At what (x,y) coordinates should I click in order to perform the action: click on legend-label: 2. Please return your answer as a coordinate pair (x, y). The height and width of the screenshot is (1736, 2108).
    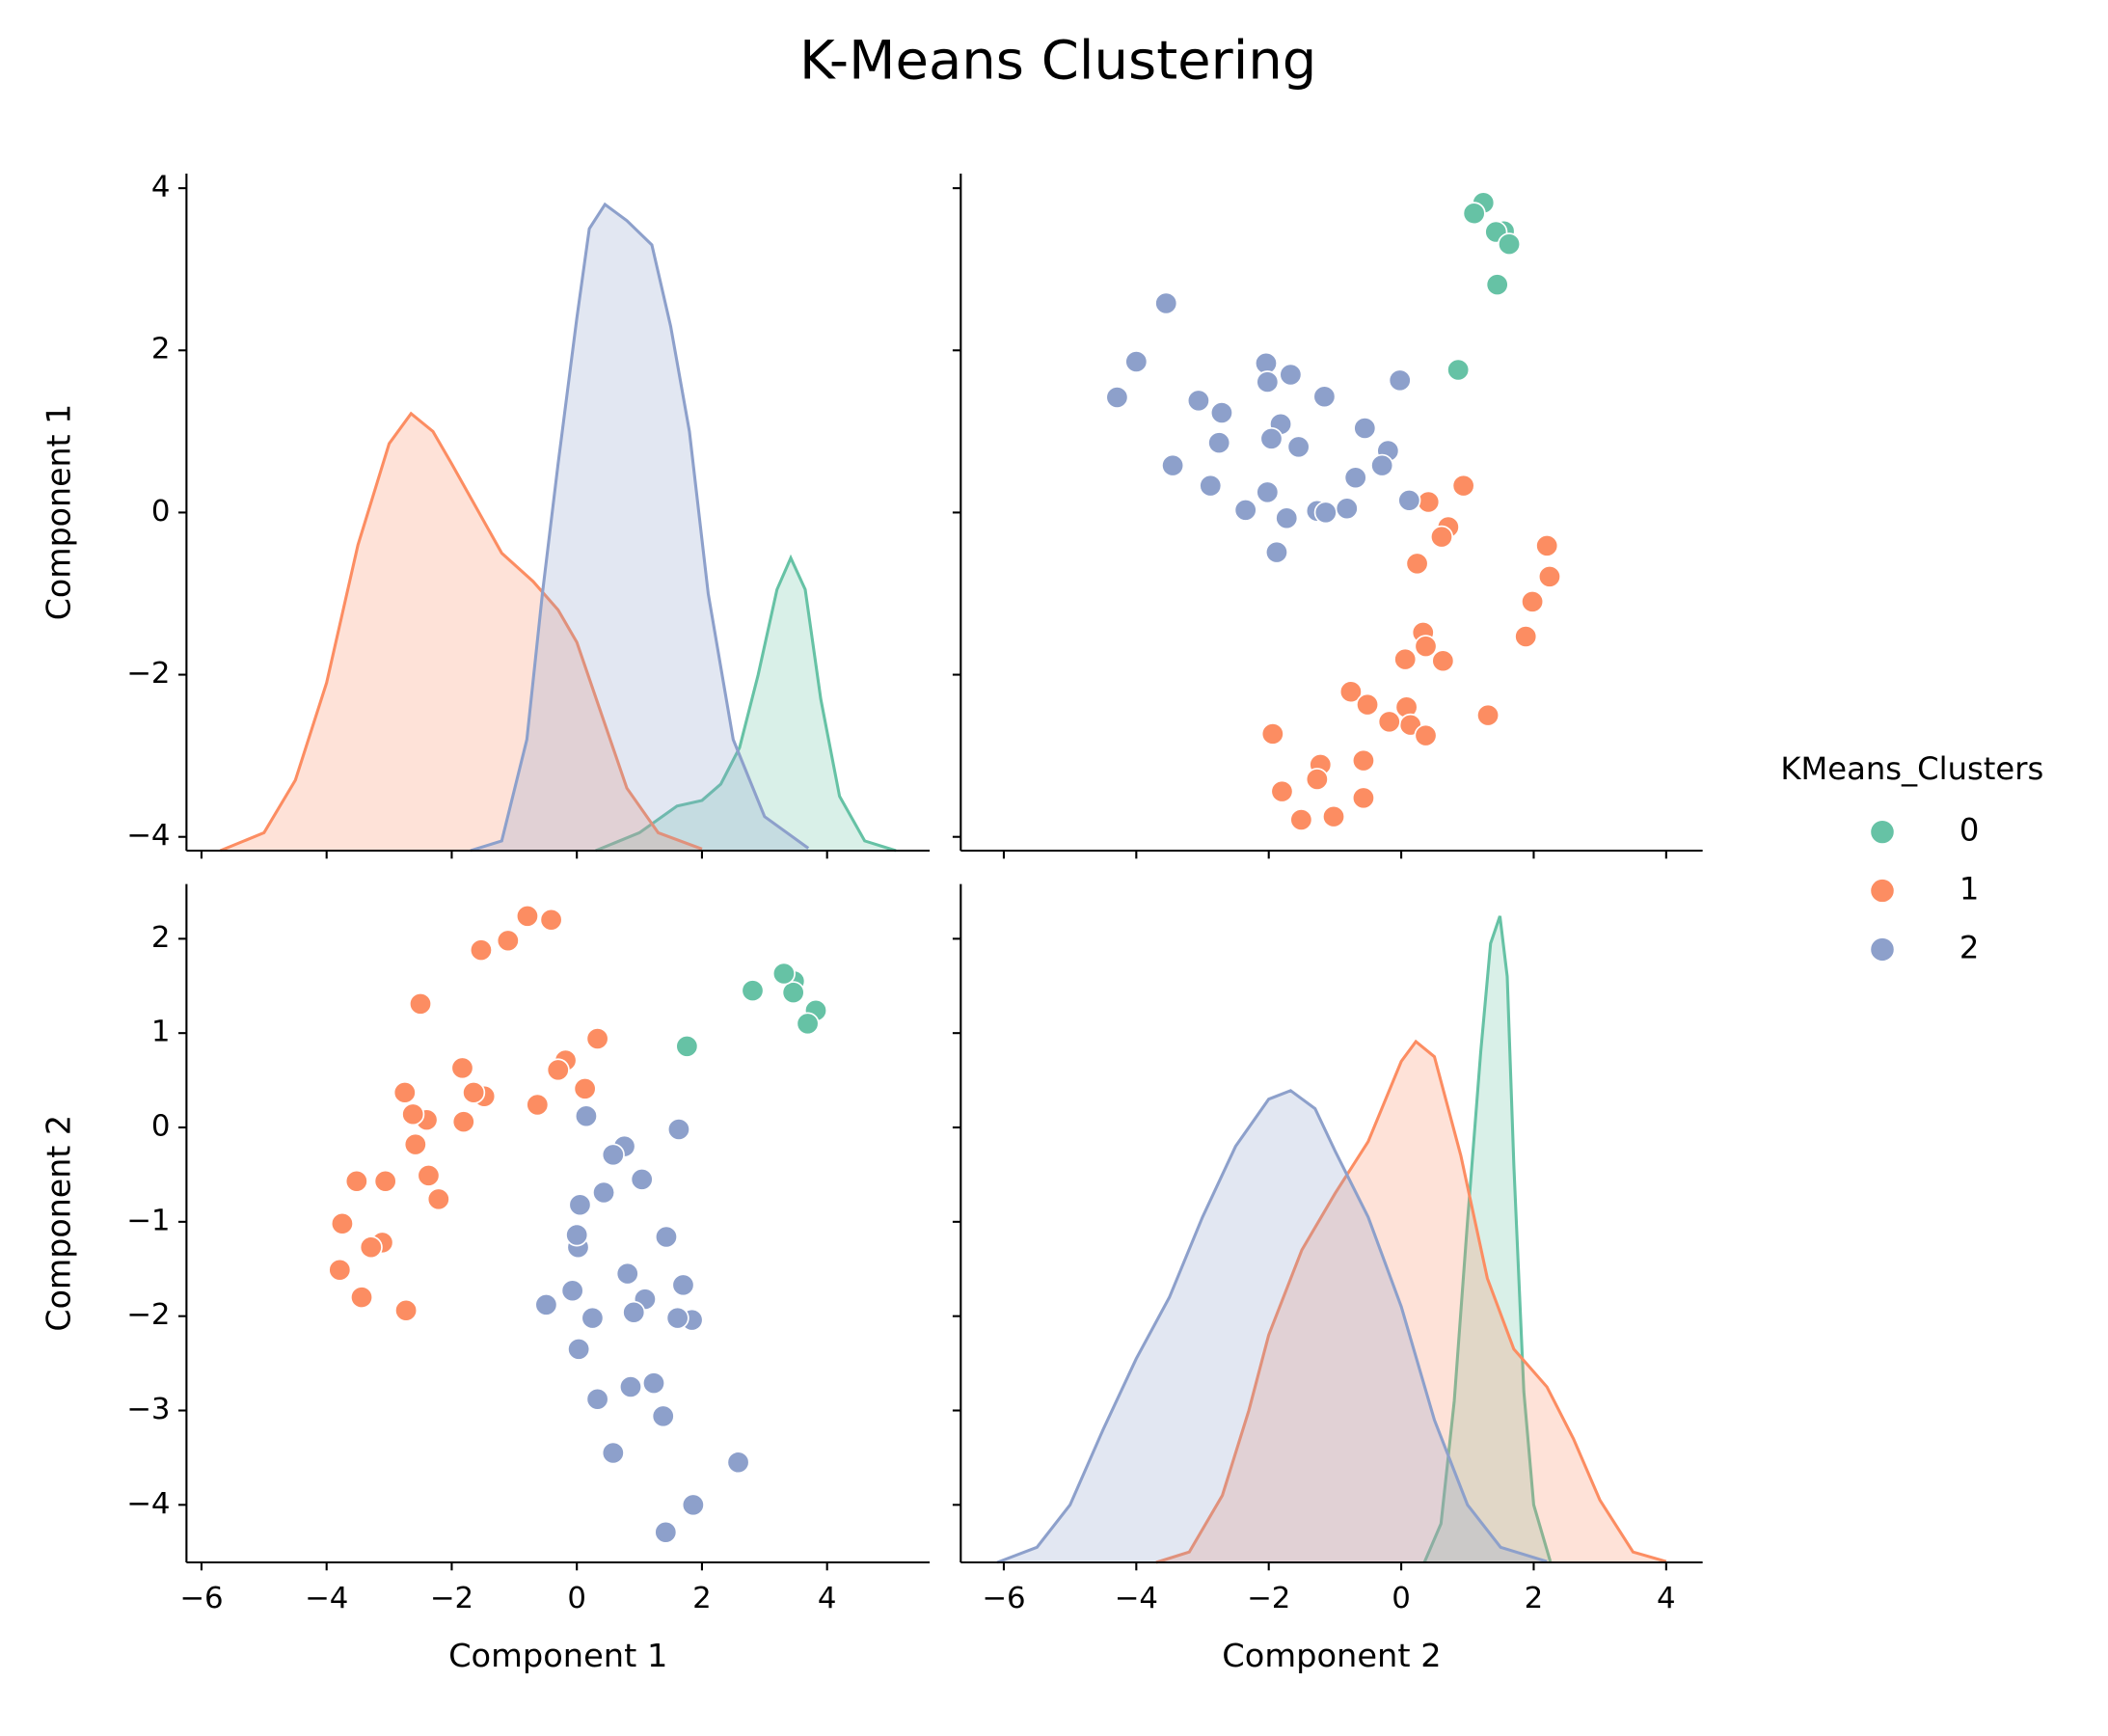
    Looking at the image, I should click on (1969, 948).